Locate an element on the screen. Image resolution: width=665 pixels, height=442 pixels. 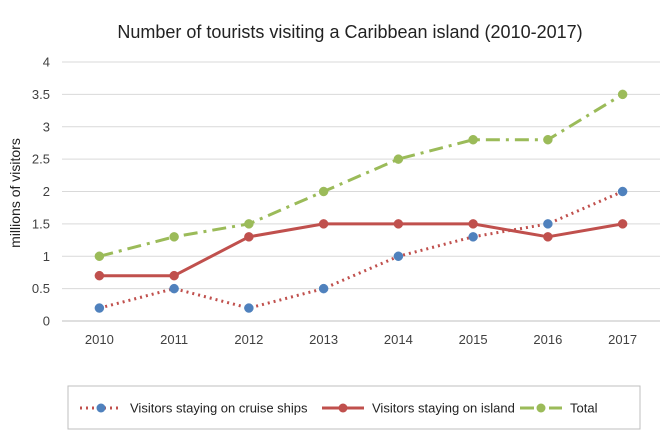
y-axis-label: millions of visitors is located at coordinates (15, 193).